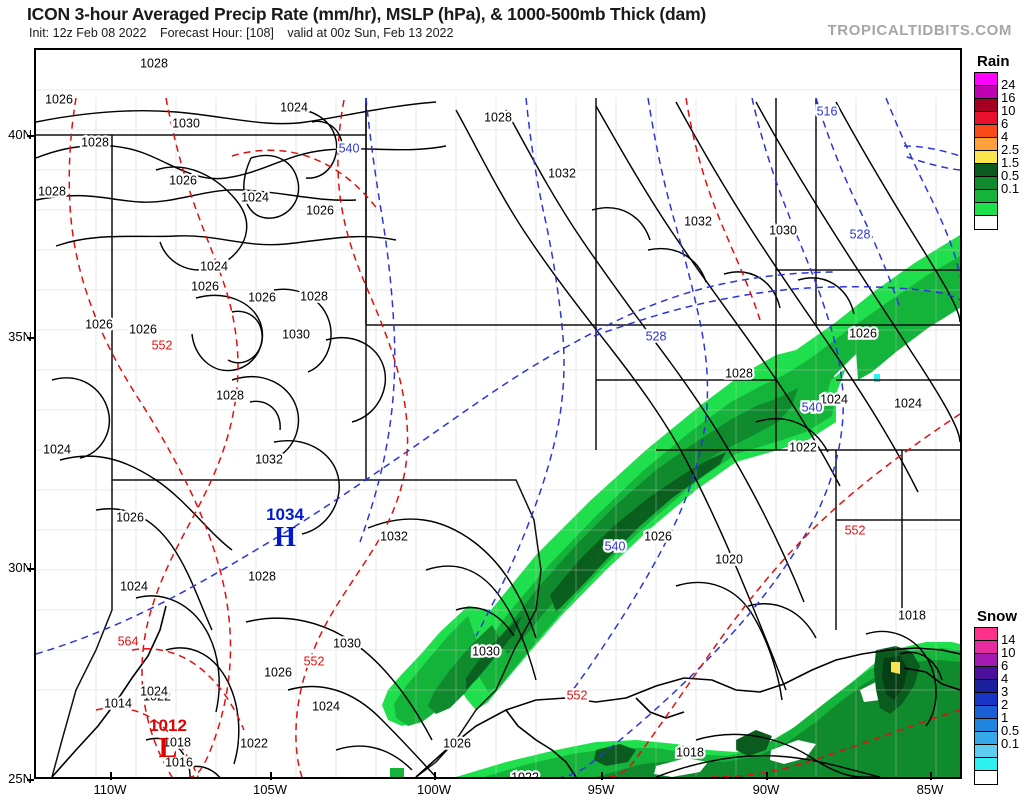  What do you see at coordinates (1010, 730) in the screenshot?
I see `snow-colorbar-tick: 0.5` at bounding box center [1010, 730].